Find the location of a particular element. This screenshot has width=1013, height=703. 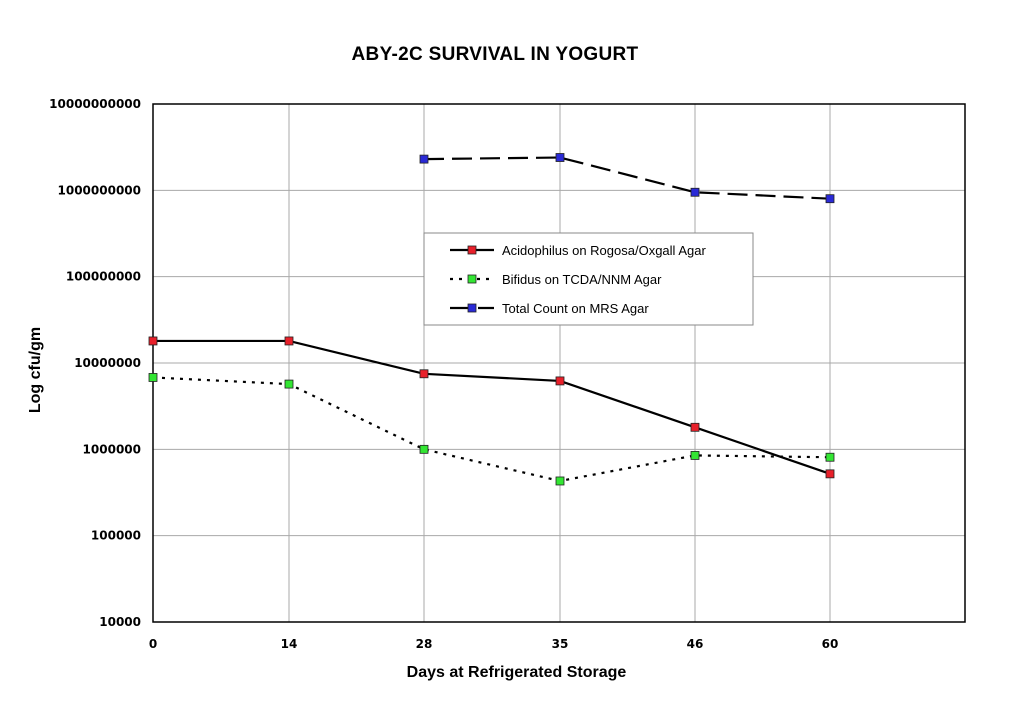

legend-item: Acidophilus on Rogosa/Oxgall Agar is located at coordinates (578, 250).